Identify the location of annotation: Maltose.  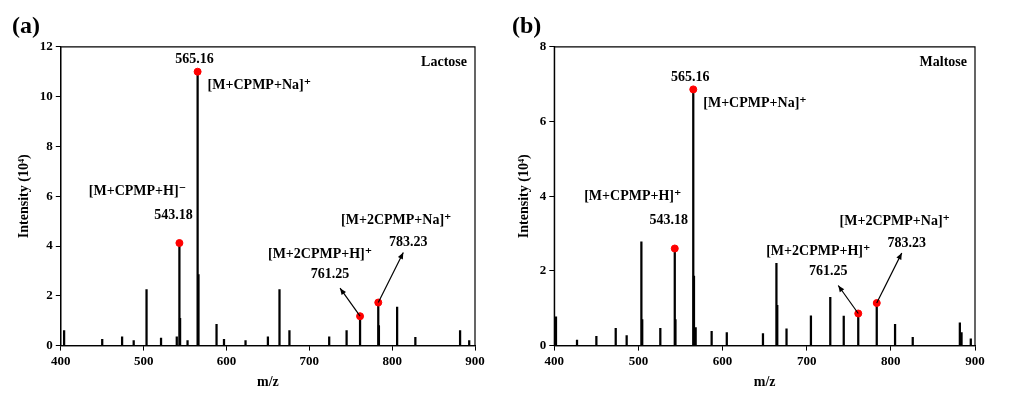
(943, 62).